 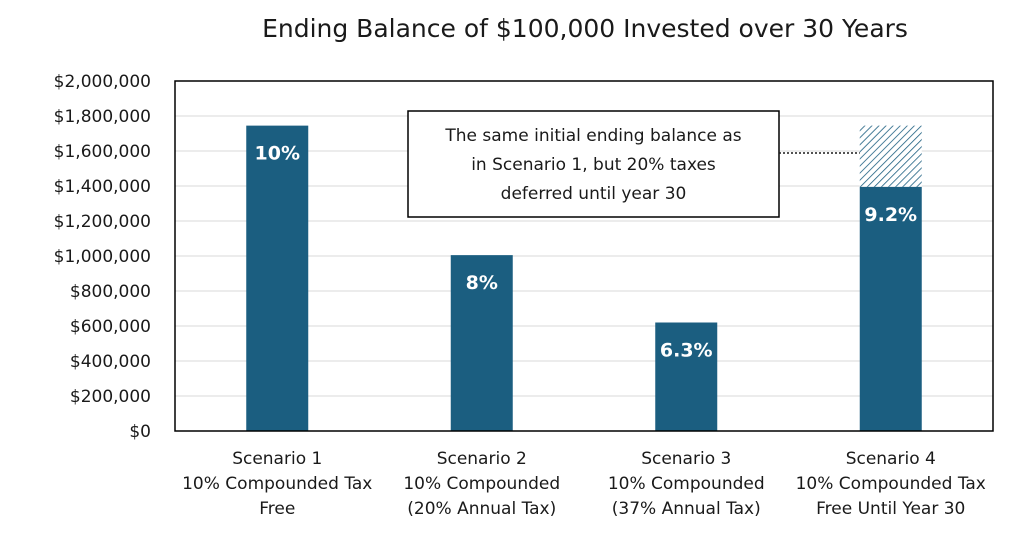 What do you see at coordinates (110, 327) in the screenshot?
I see `y-tick-label: $600,000` at bounding box center [110, 327].